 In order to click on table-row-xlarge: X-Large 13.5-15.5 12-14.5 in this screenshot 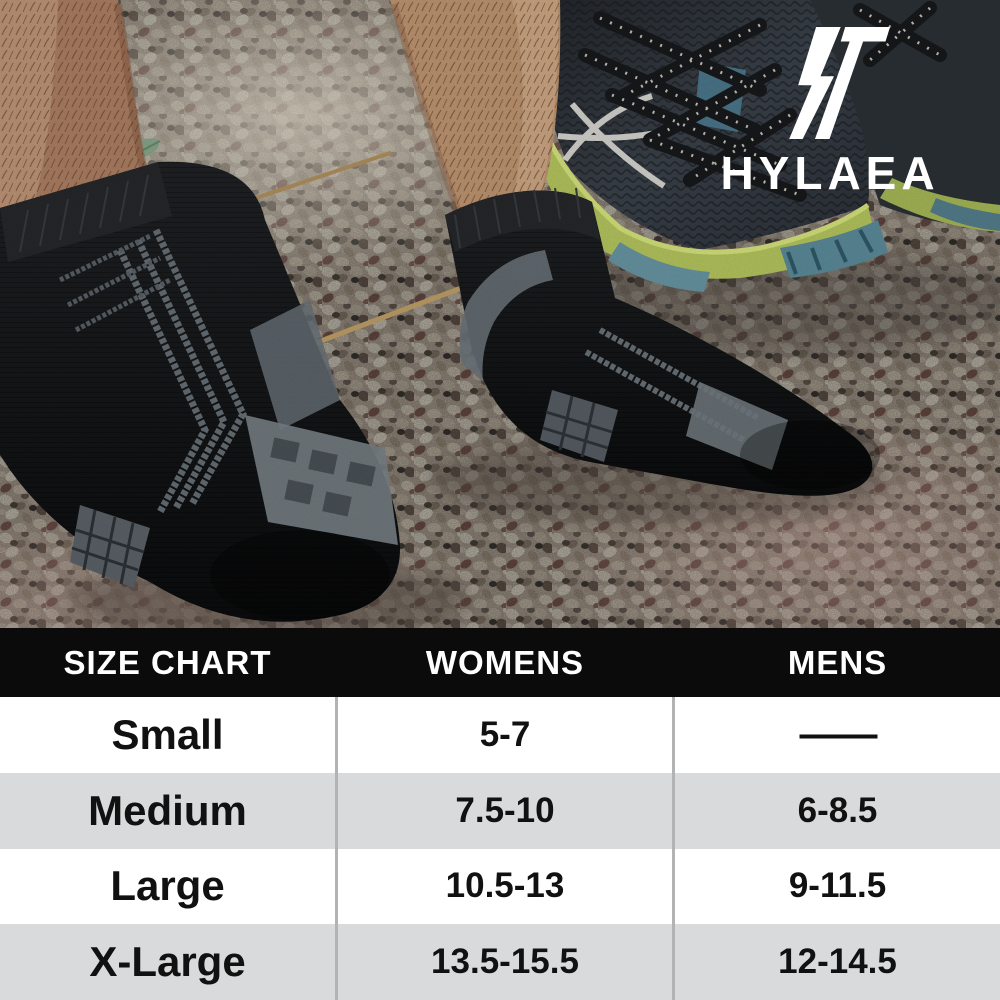, I will do `click(500, 962)`.